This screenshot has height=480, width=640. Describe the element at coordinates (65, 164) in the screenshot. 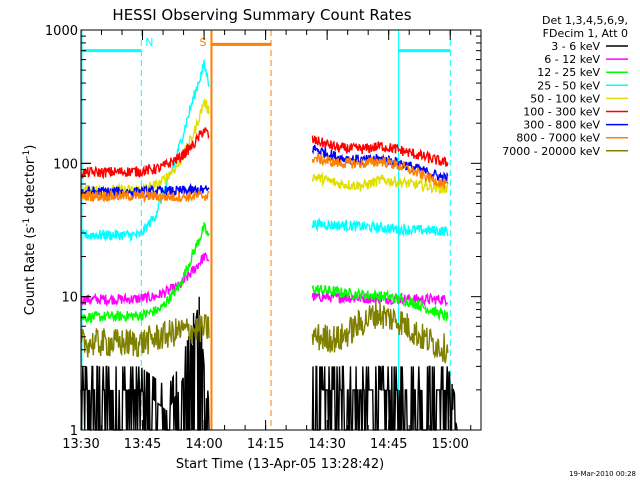

I see `y-tick-label: 100` at that location.